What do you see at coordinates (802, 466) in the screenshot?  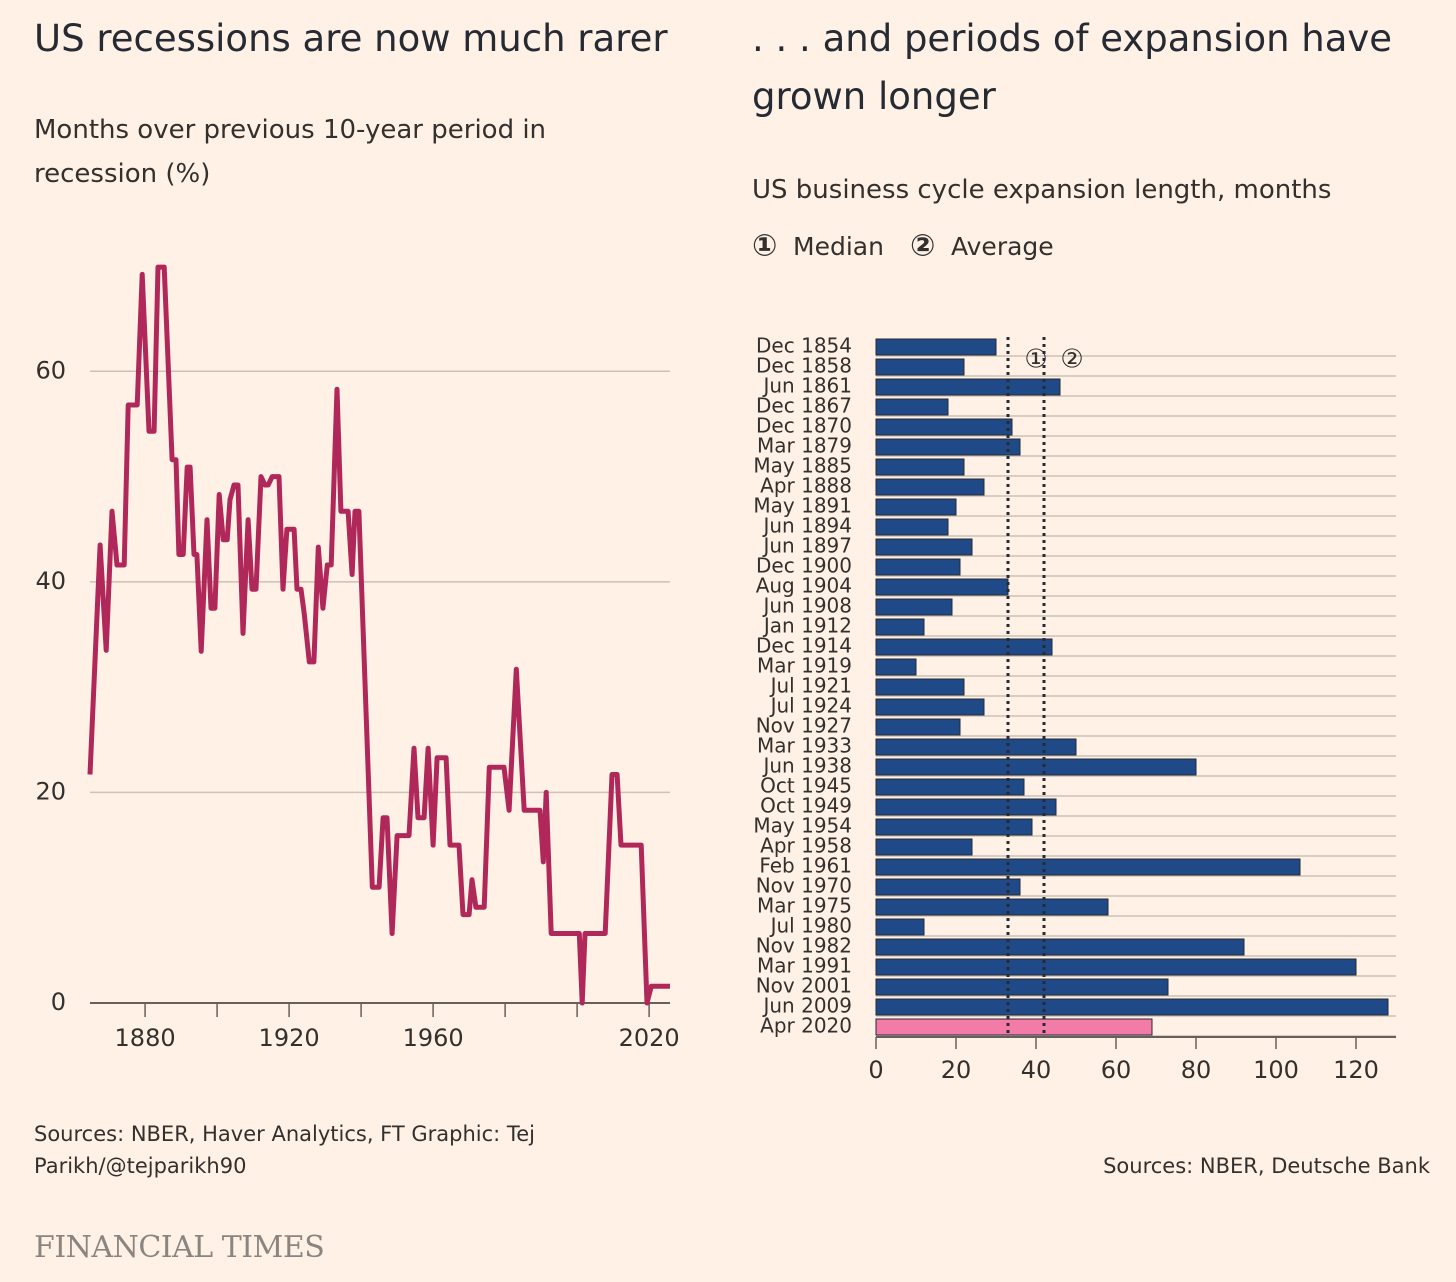 I see `category-label: May 1885` at bounding box center [802, 466].